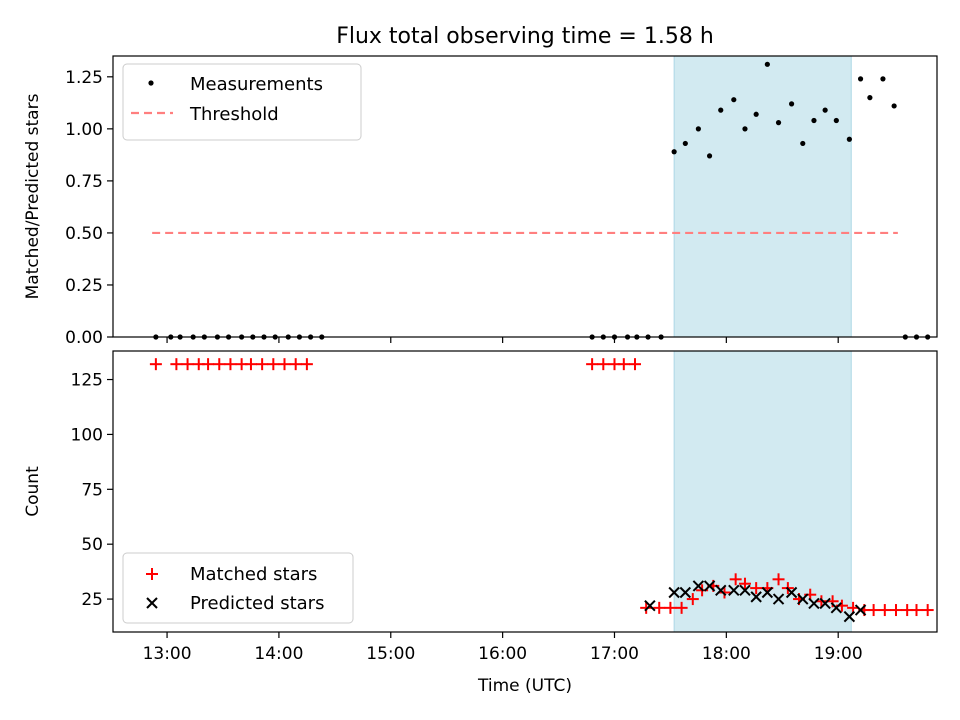 The height and width of the screenshot is (720, 960). I want to click on y-tick-label: 1.25, so click(84, 78).